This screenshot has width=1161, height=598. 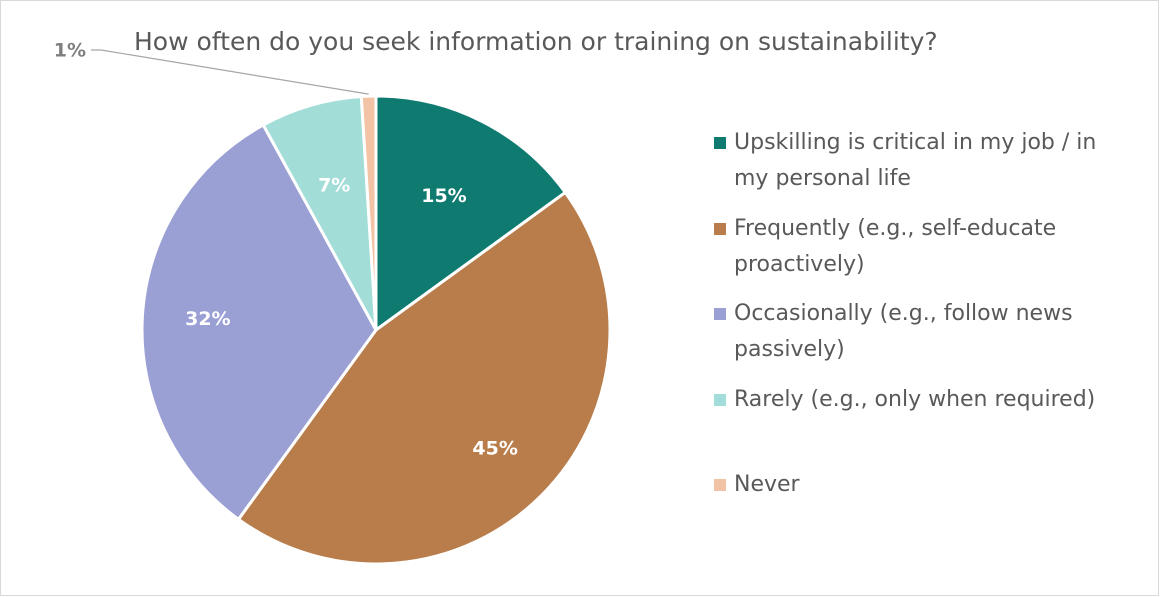 I want to click on pie-slice-rarely-e-g, so click(x=319, y=213).